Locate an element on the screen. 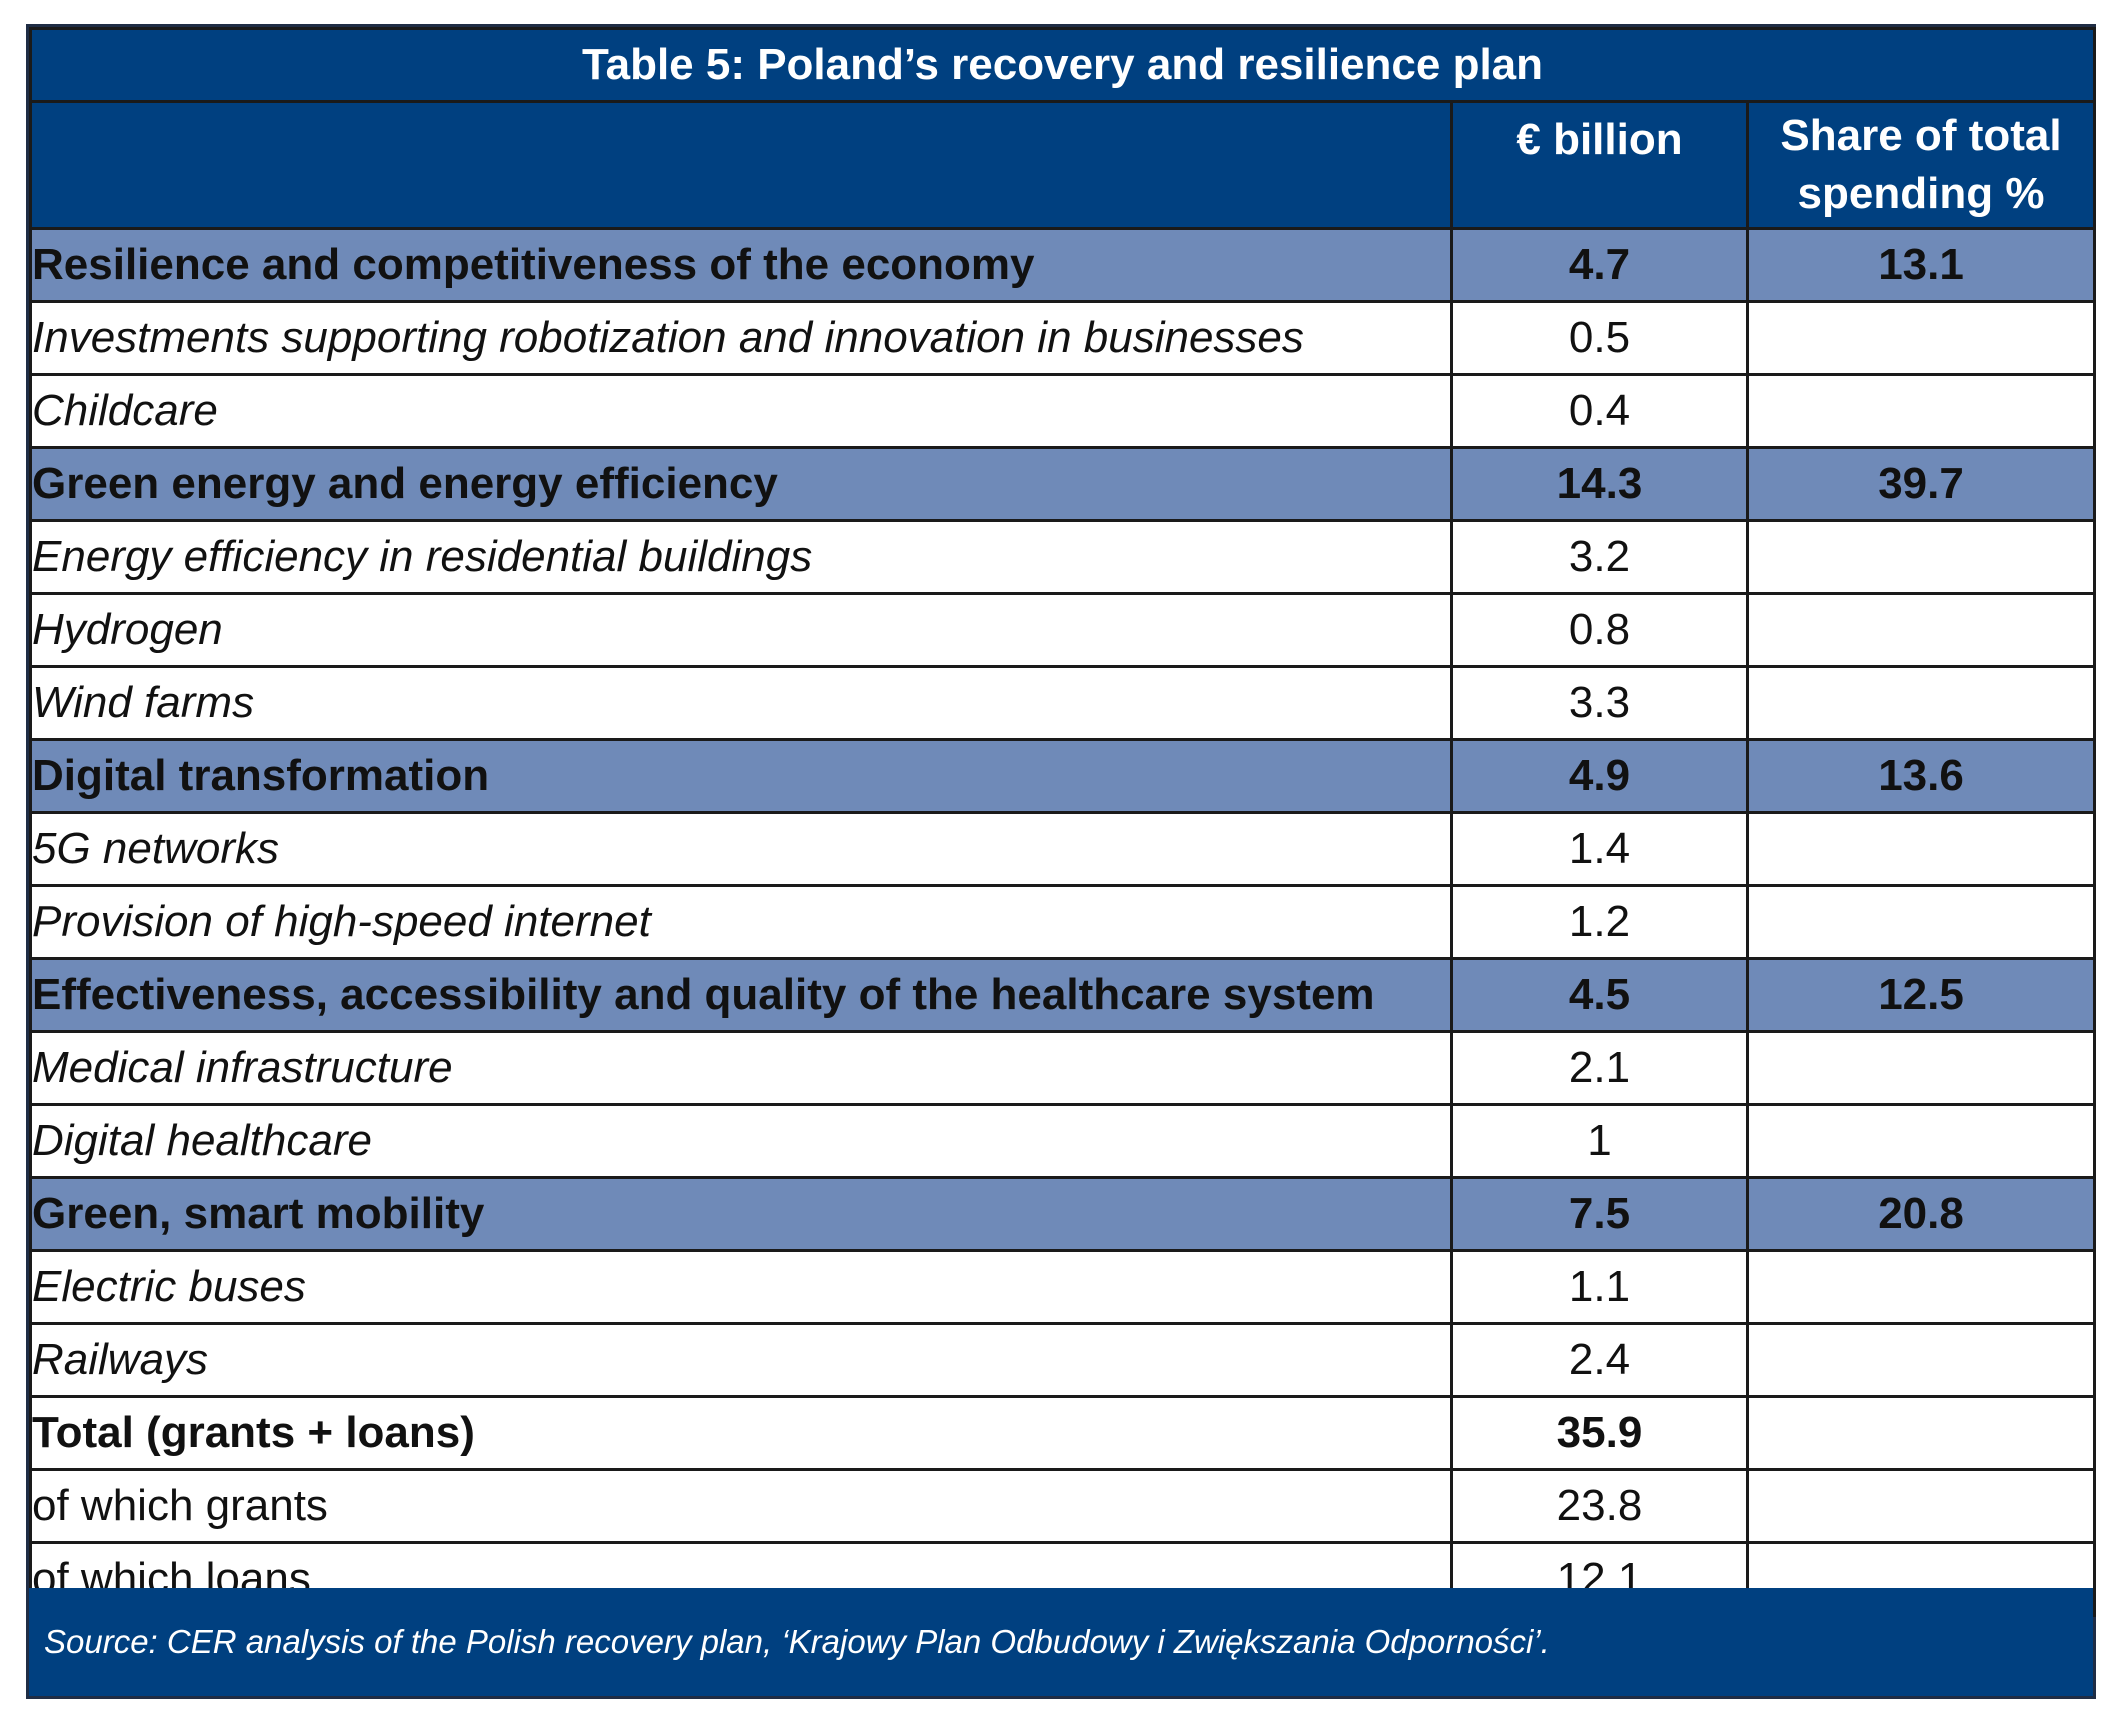 This screenshot has width=2124, height=1731. table-row: Digital healthcare 1 is located at coordinates (1063, 1141).